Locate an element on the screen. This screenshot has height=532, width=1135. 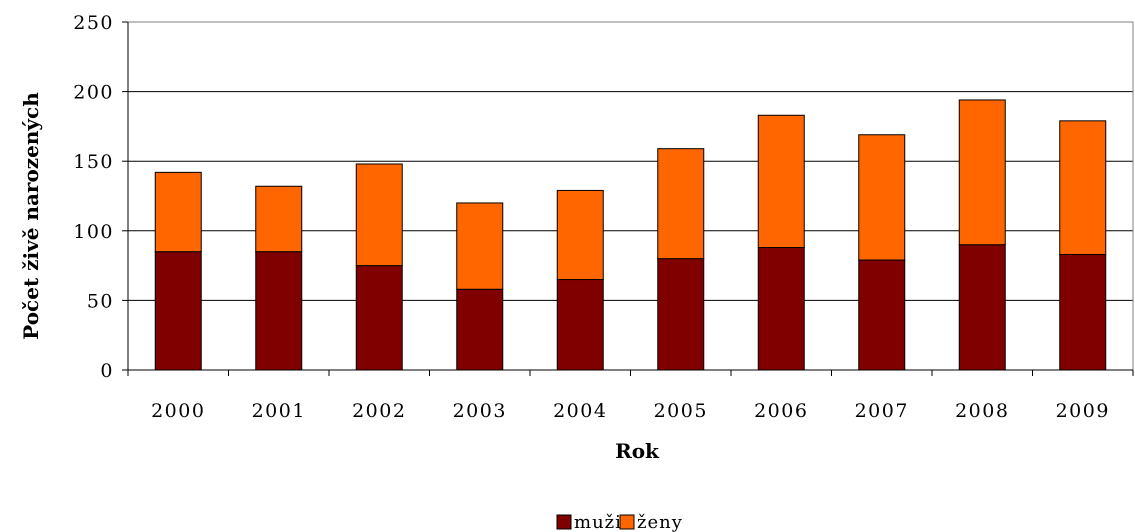
y-axis-title: Počet živě narozených is located at coordinates (31, 216).